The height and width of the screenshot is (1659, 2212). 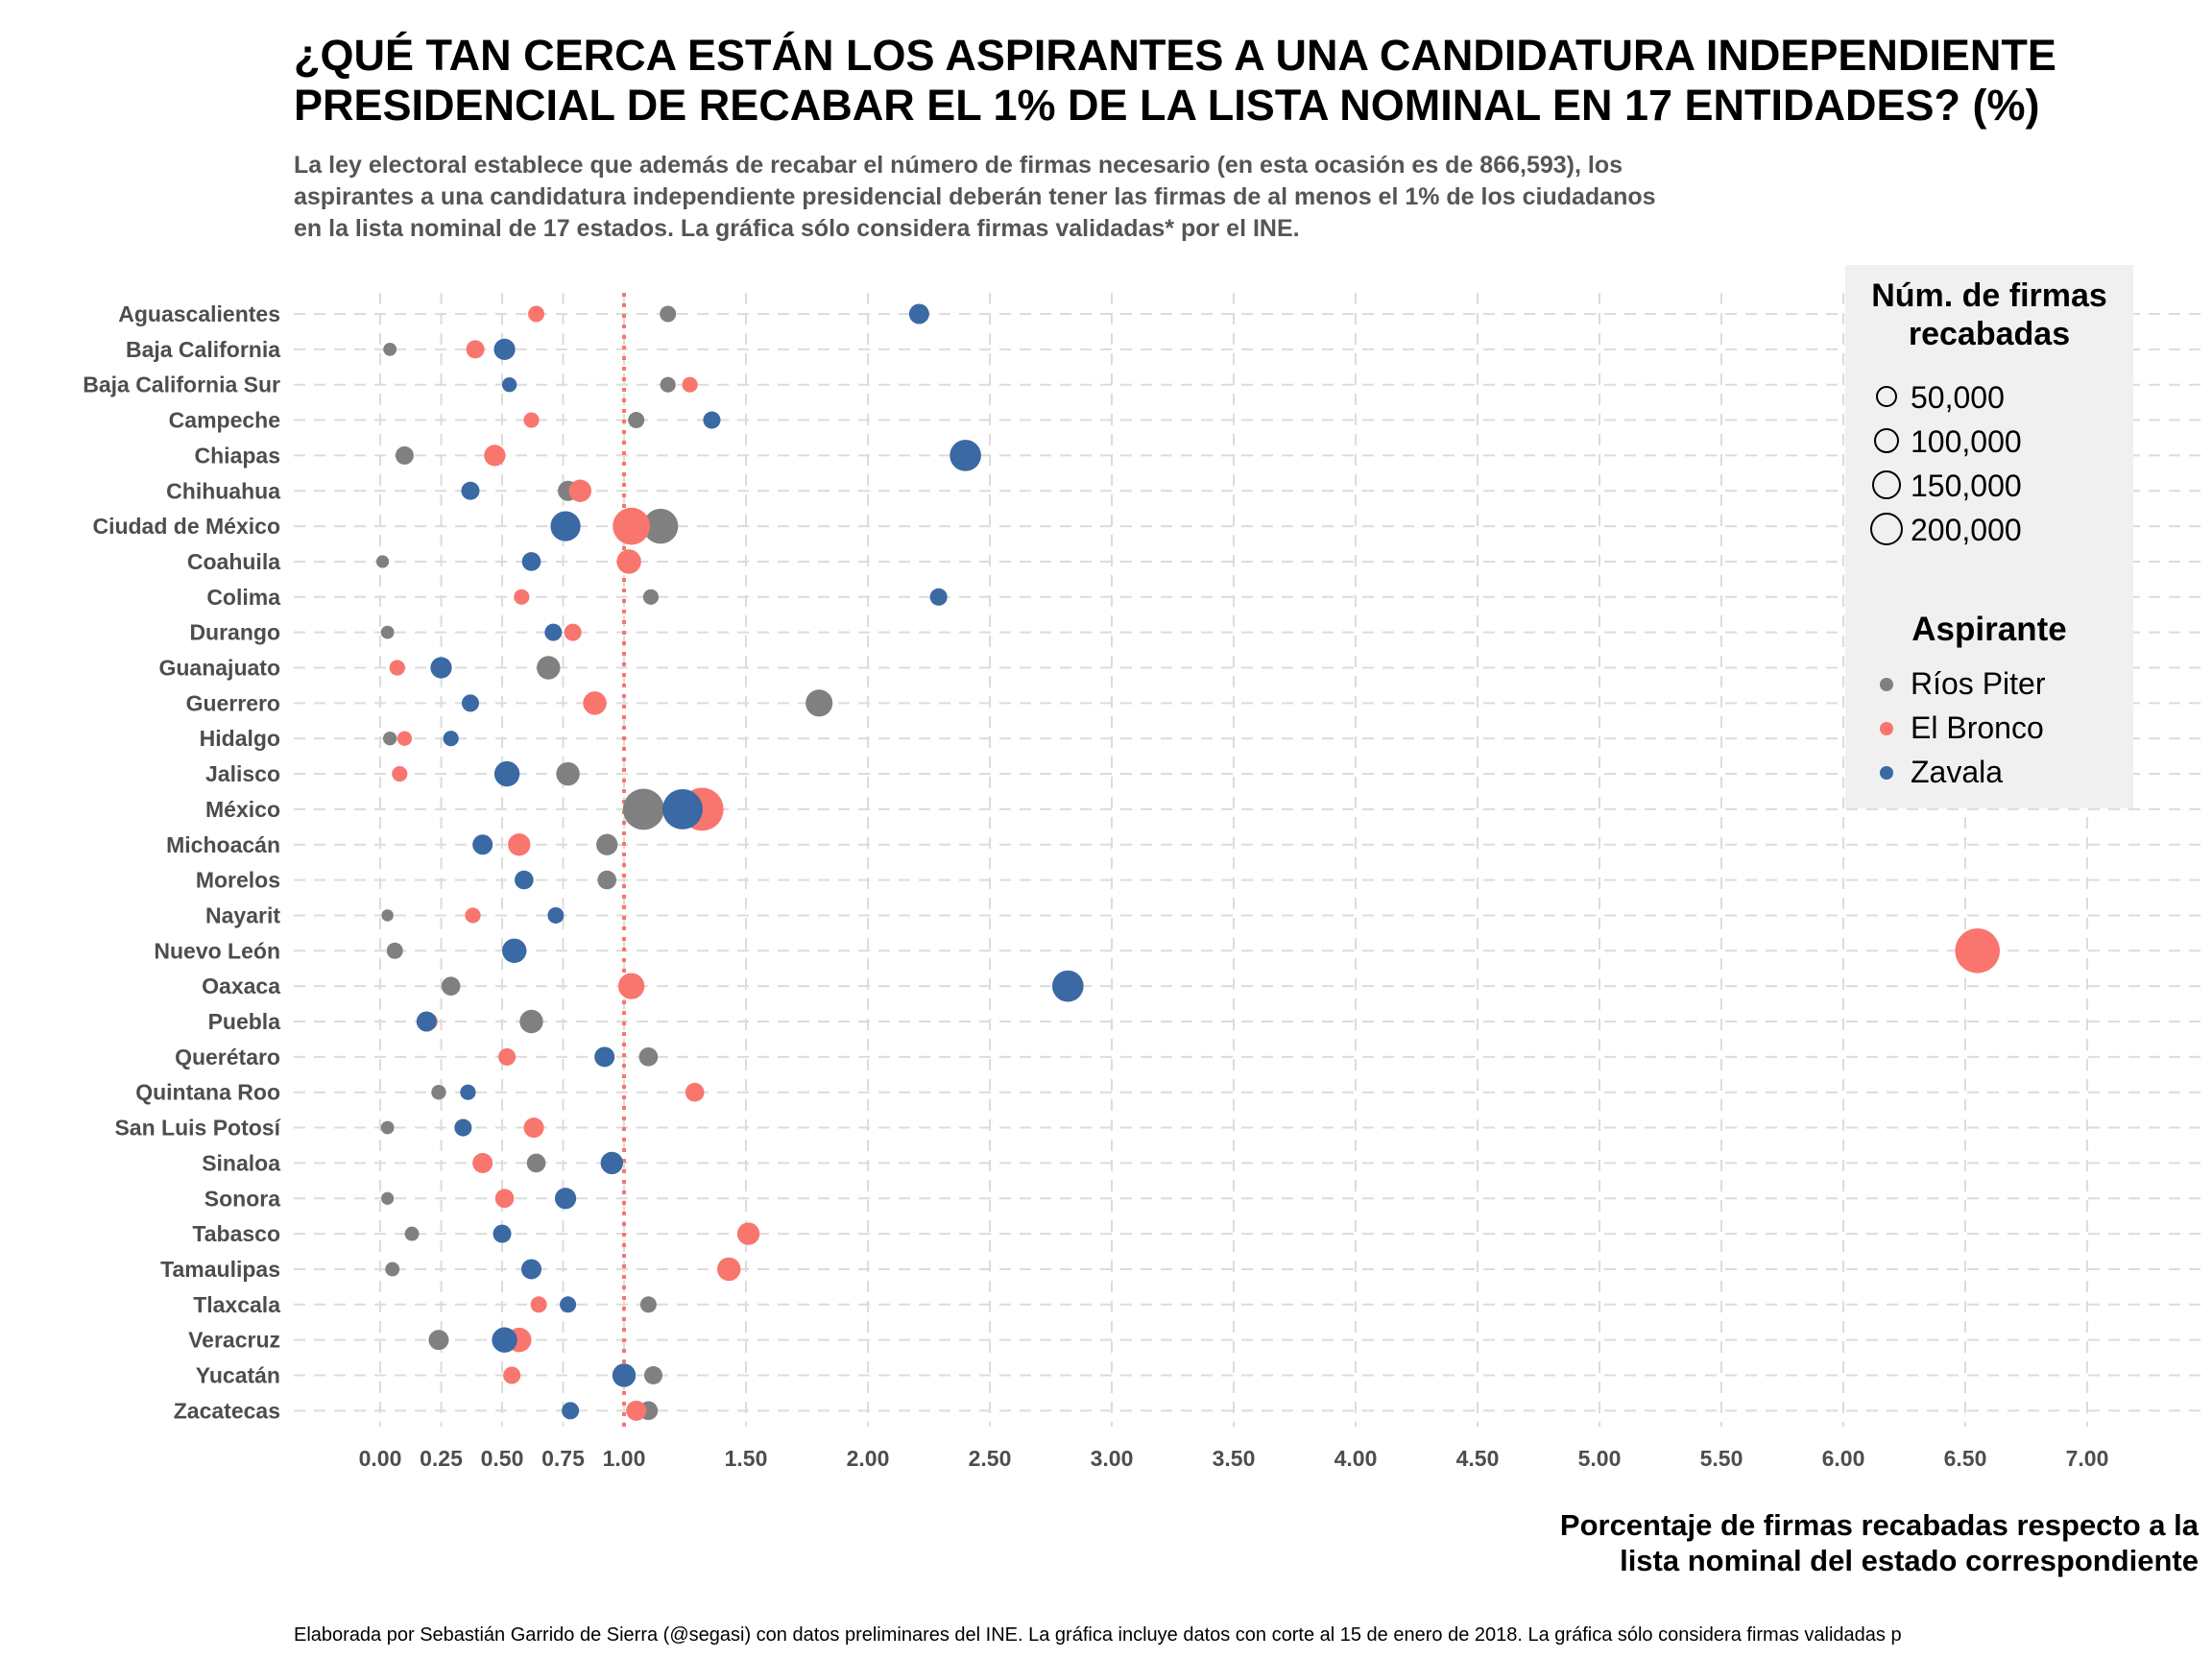 What do you see at coordinates (441, 1459) in the screenshot?
I see `x-tick-label-0.25: 0.25` at bounding box center [441, 1459].